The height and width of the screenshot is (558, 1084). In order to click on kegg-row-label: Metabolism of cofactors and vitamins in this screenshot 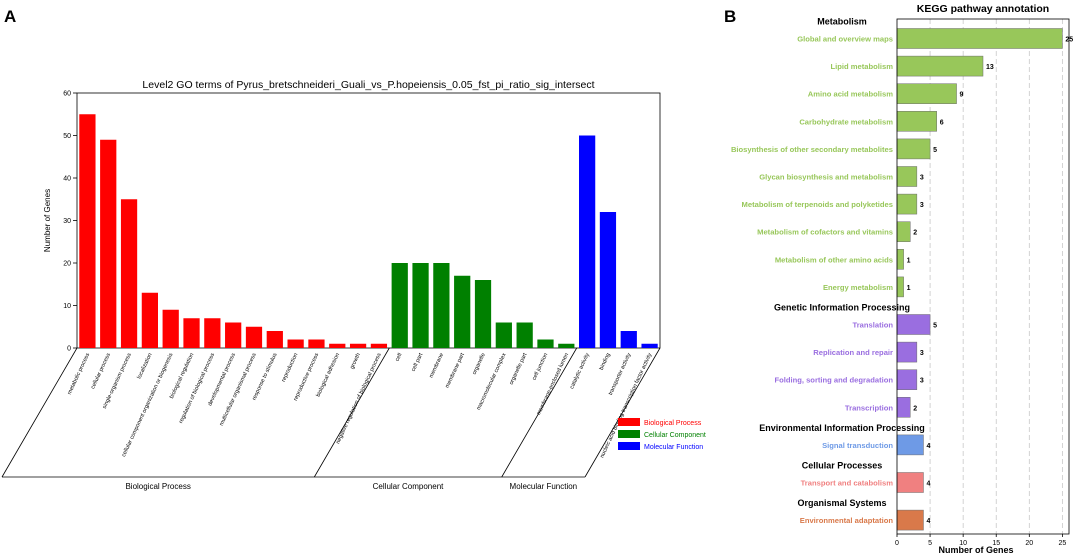, I will do `click(825, 232)`.